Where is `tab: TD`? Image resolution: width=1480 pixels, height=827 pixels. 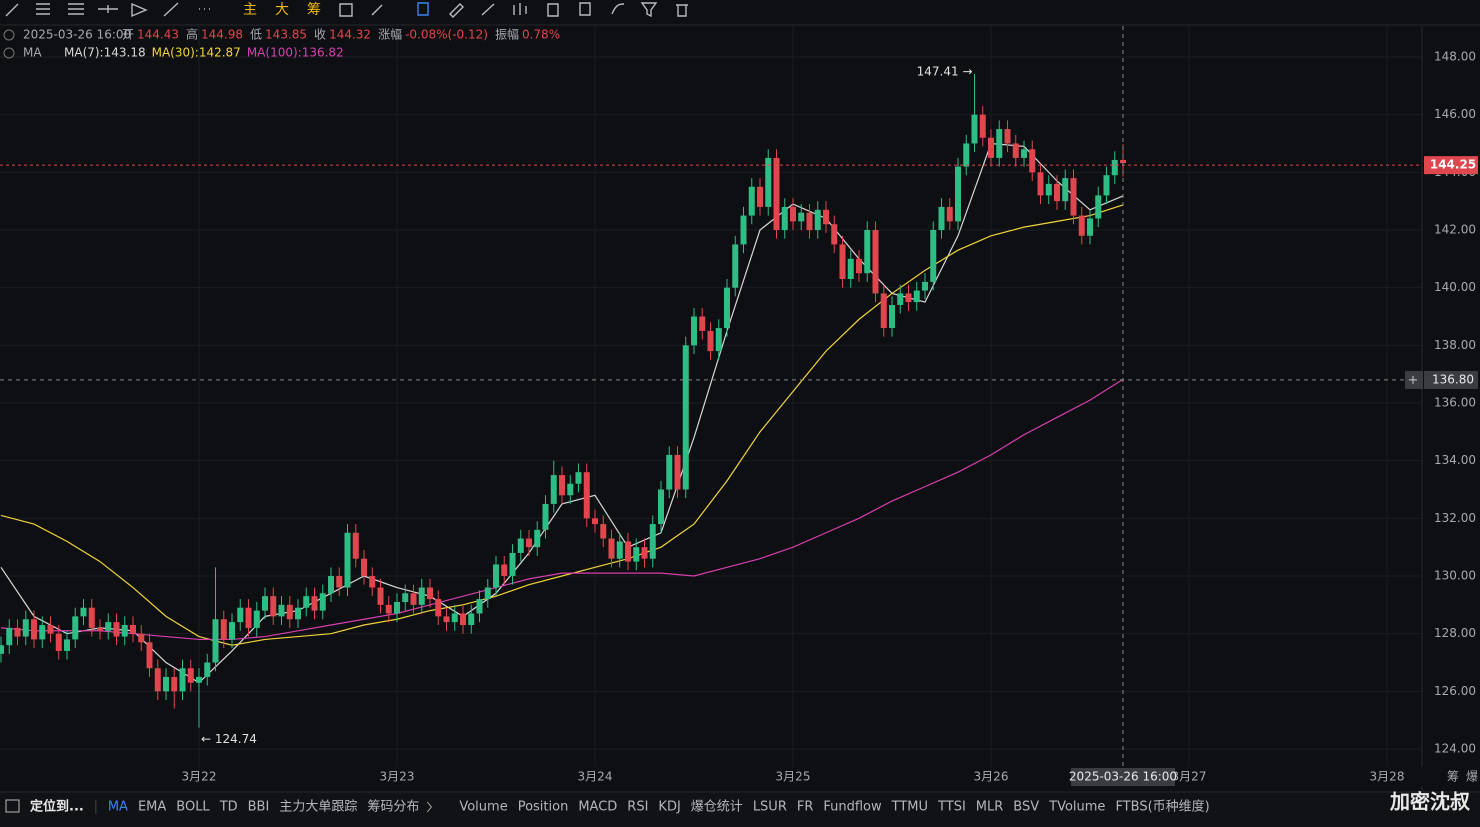
tab: TD is located at coordinates (228, 807).